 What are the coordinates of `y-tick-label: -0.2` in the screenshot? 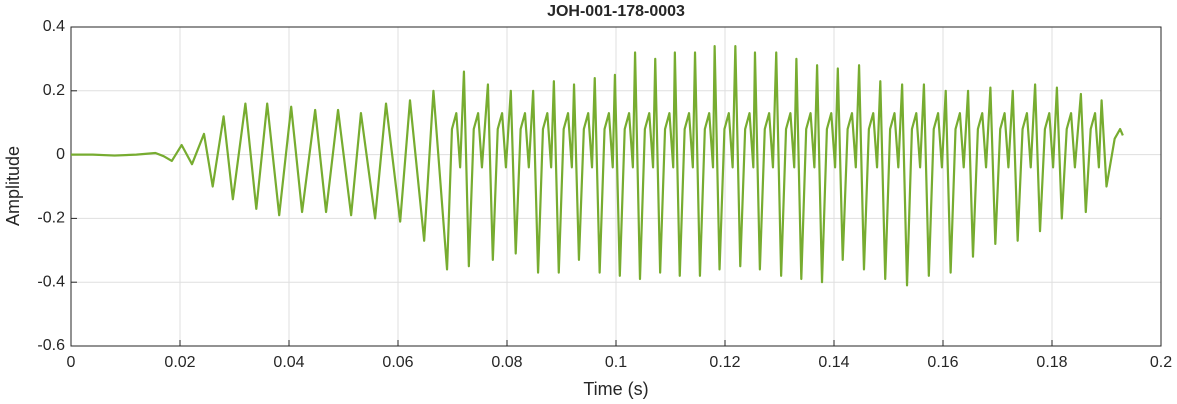 It's located at (51, 218).